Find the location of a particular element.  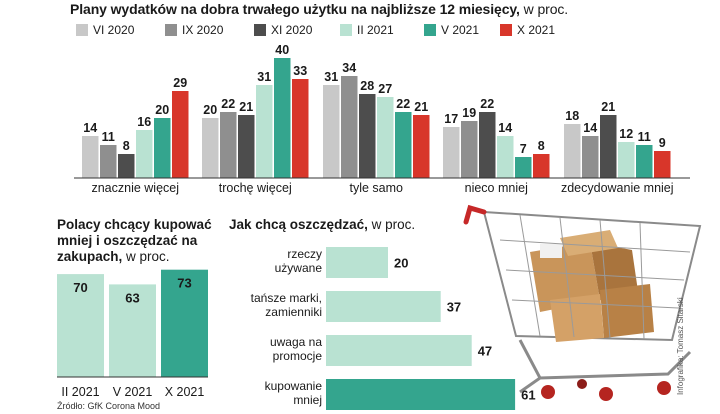

category-label-nieco-mniej: nieco mniej is located at coordinates (496, 188).